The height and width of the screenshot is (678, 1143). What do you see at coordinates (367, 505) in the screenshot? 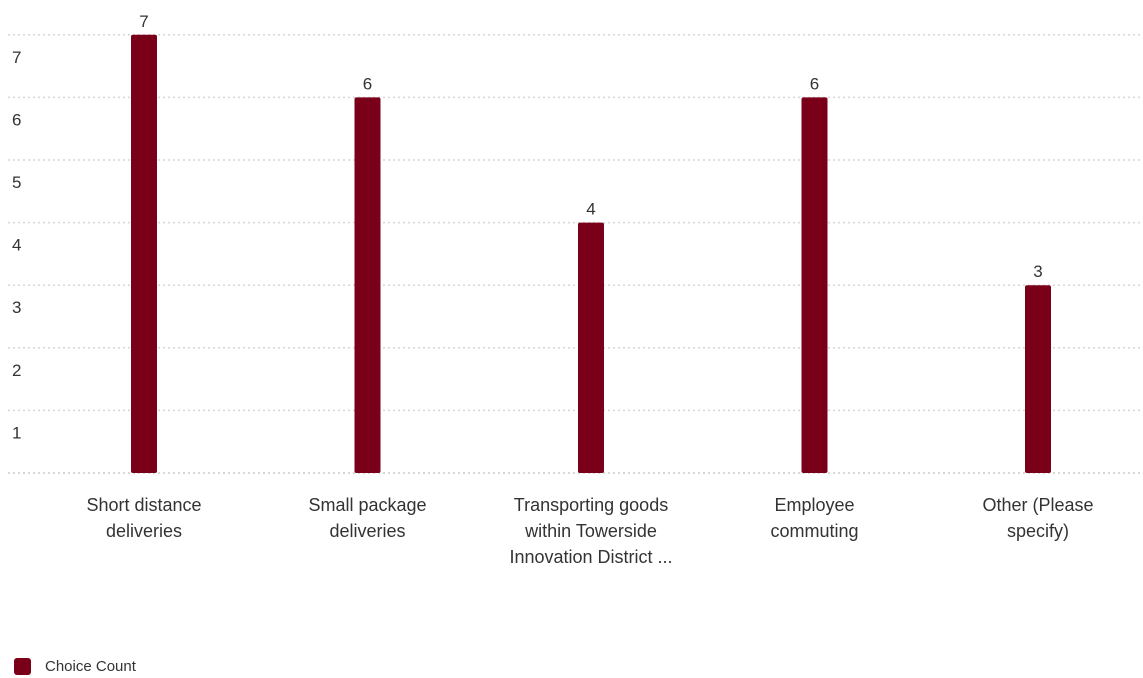
I see `x-tick-label-line: Small package` at bounding box center [367, 505].